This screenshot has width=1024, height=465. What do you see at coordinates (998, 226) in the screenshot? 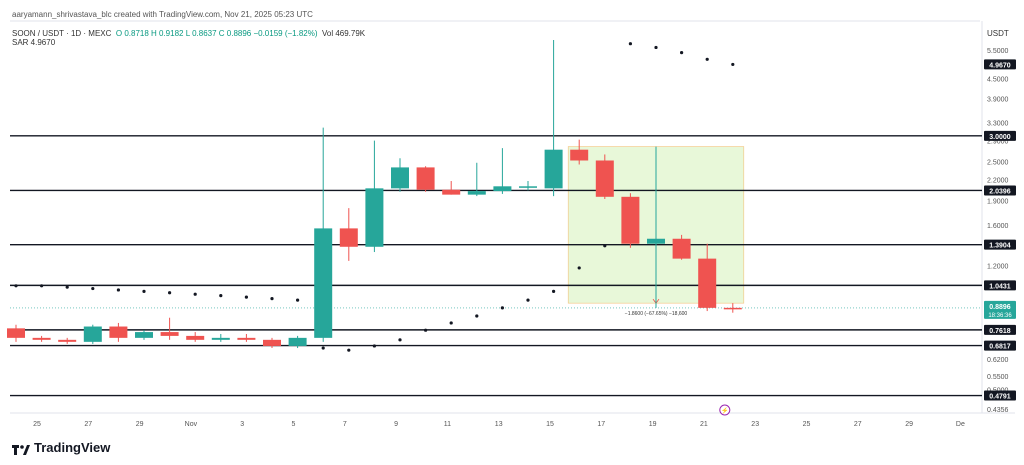
I see `y-tick-label: 1.6000` at bounding box center [998, 226].